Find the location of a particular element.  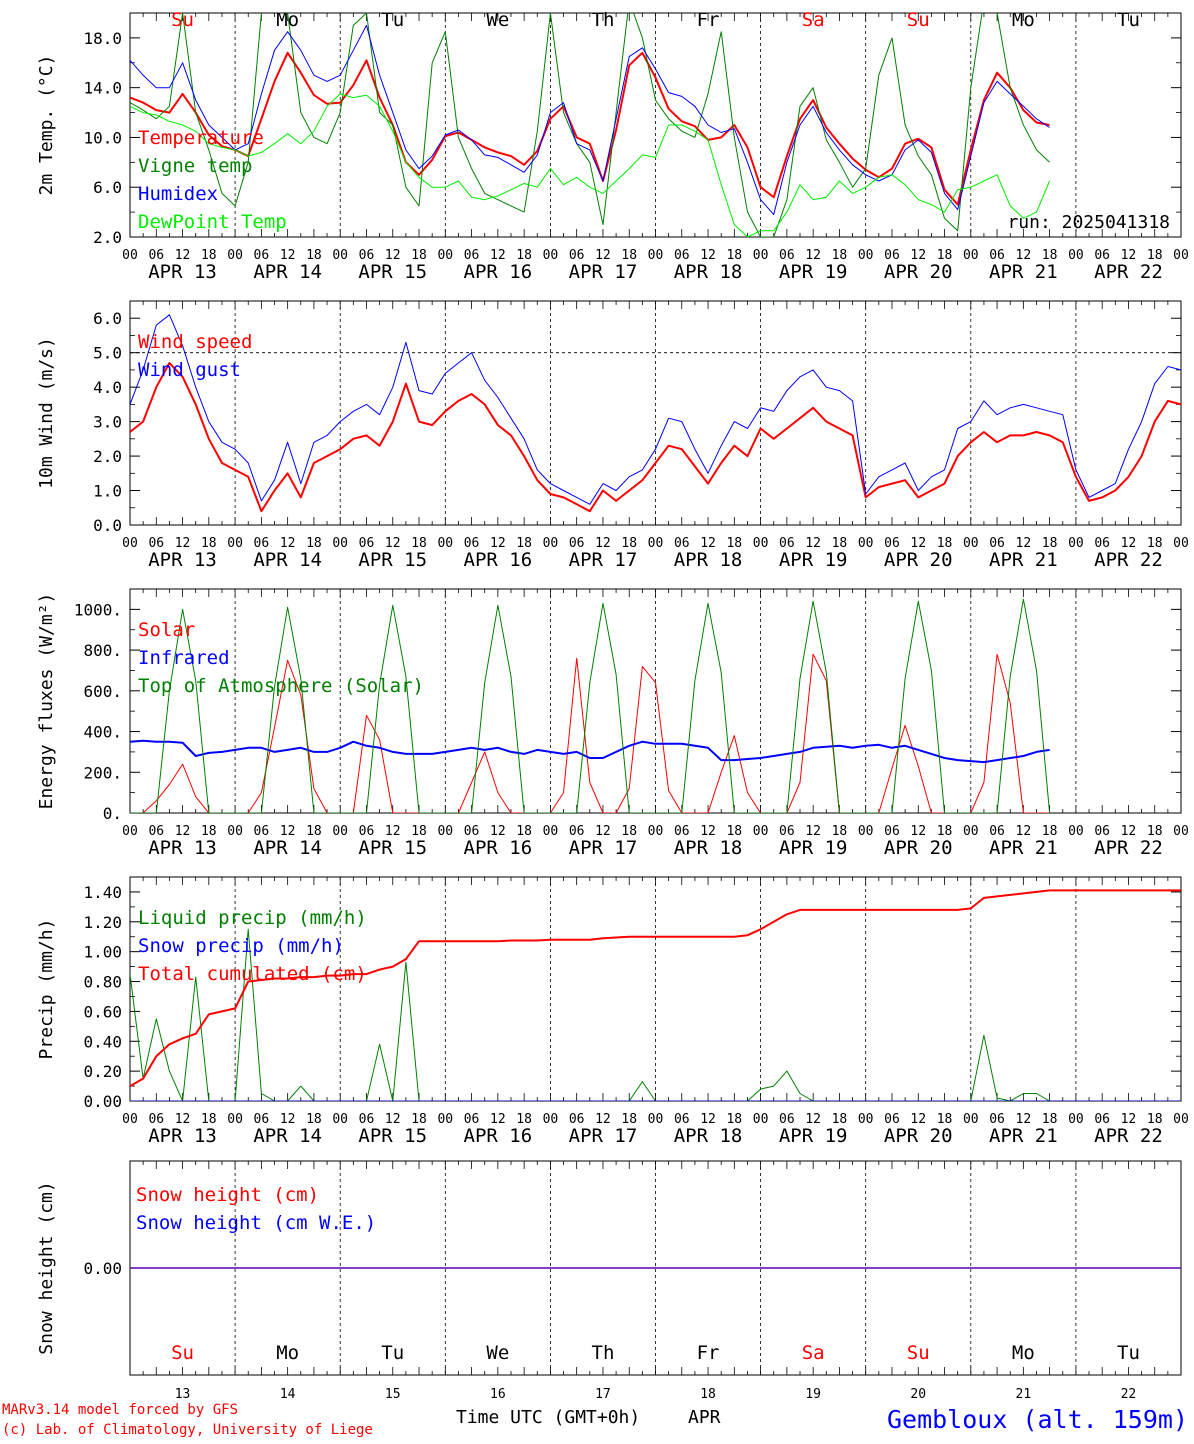

day-number: 21 is located at coordinates (1024, 1394).